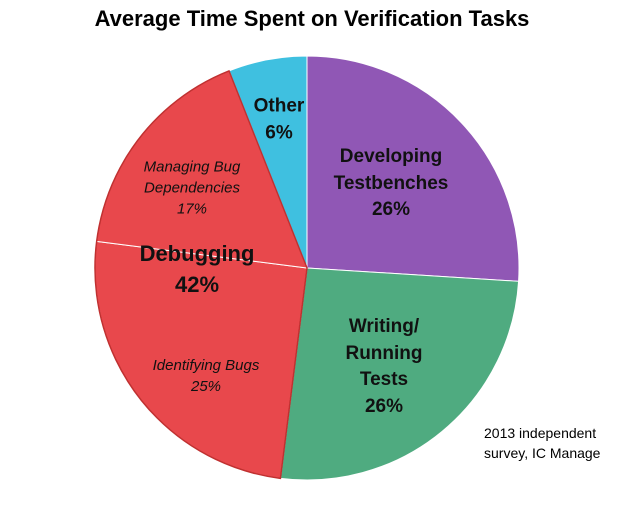  Describe the element at coordinates (206, 365) in the screenshot. I see `category-name: Identifying Bugs` at that location.